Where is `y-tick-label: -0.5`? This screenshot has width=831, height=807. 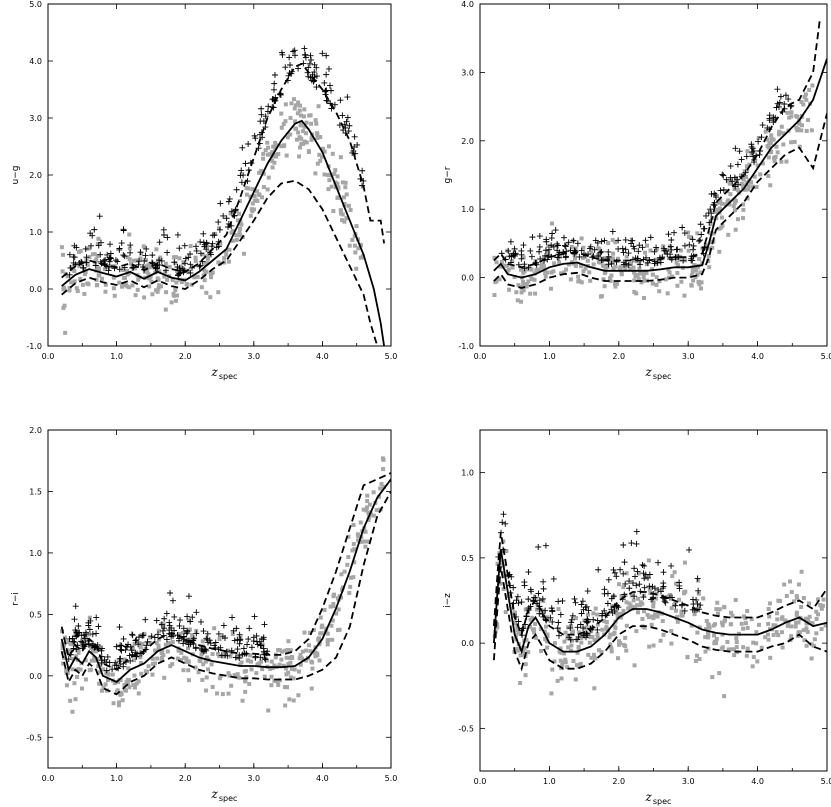 y-tick-label: -0.5 is located at coordinates (34, 737).